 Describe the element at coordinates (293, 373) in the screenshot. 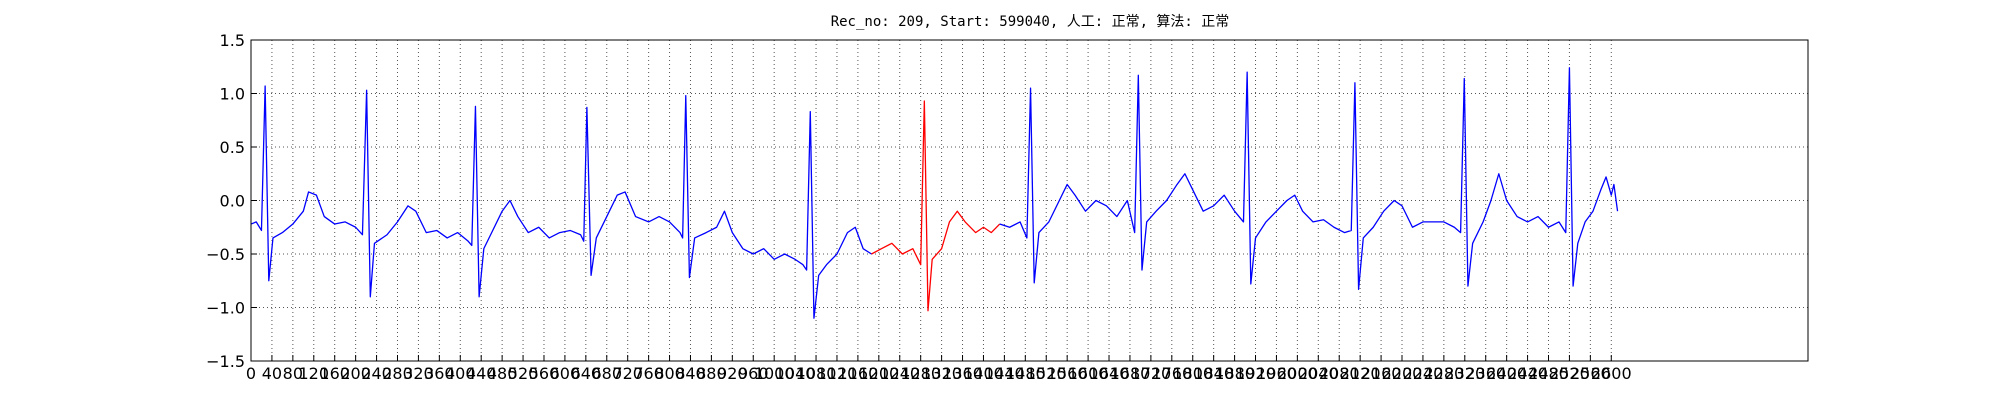

I see `x-tick-label: 80` at that location.